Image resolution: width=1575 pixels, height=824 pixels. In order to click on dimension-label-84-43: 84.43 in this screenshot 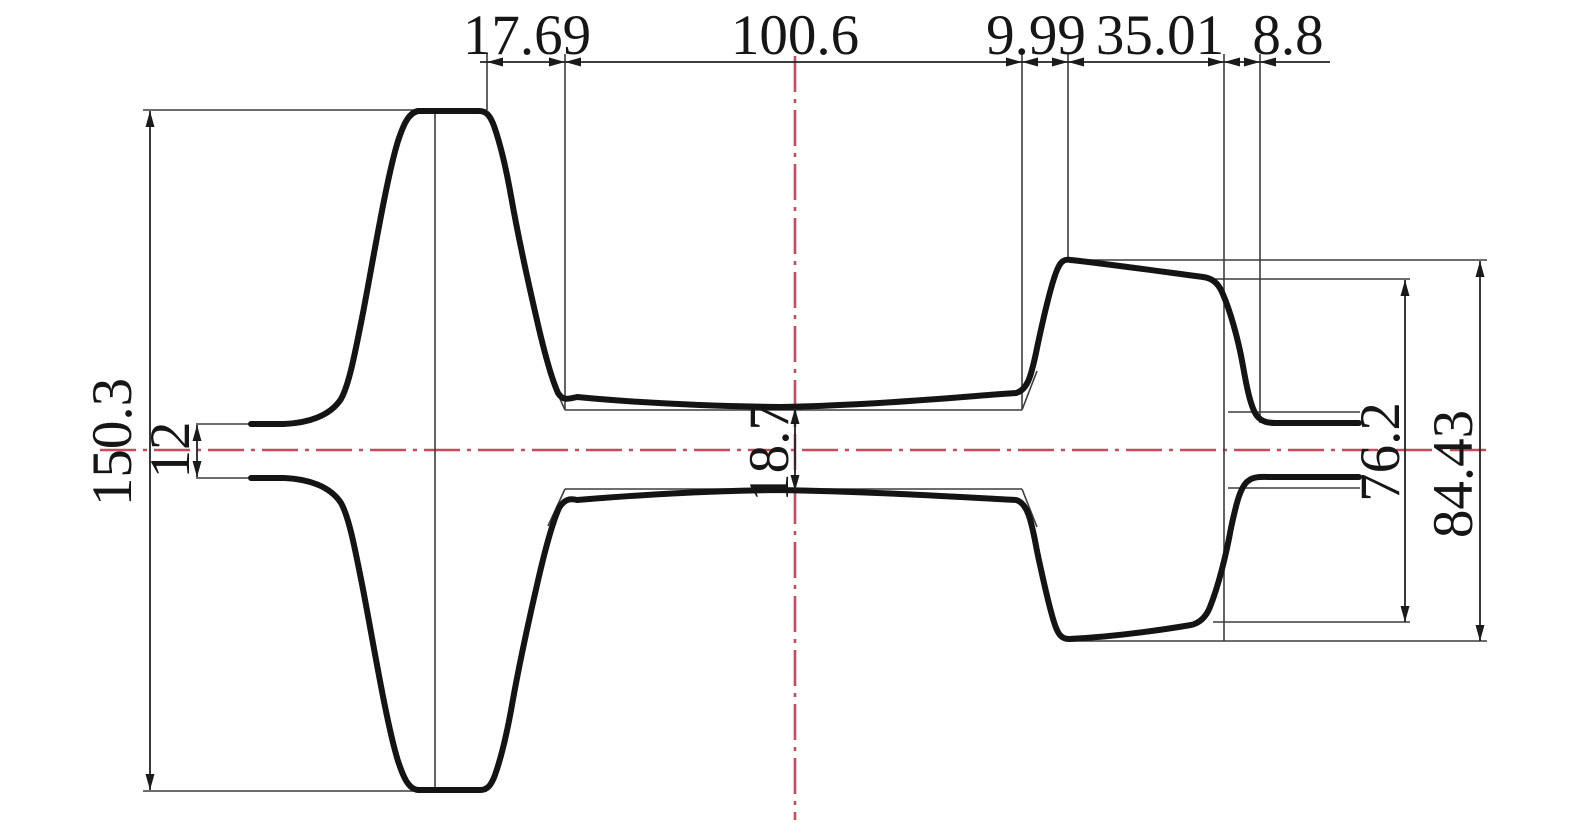, I will do `click(1453, 474)`.